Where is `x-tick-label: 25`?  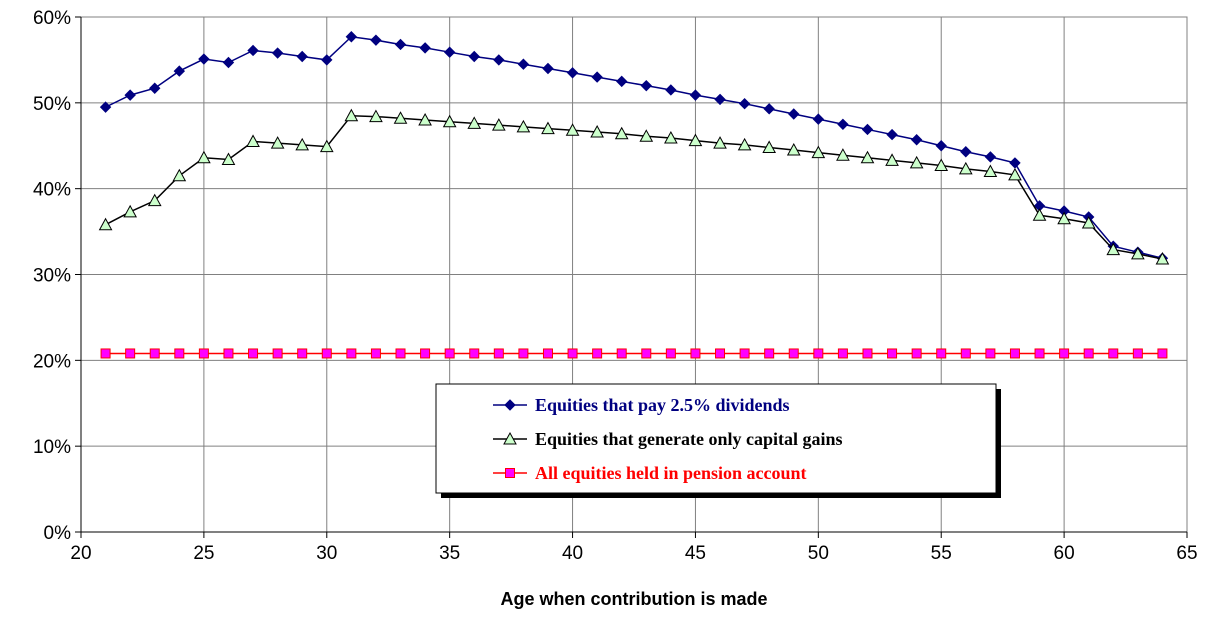 x-tick-label: 25 is located at coordinates (203, 553).